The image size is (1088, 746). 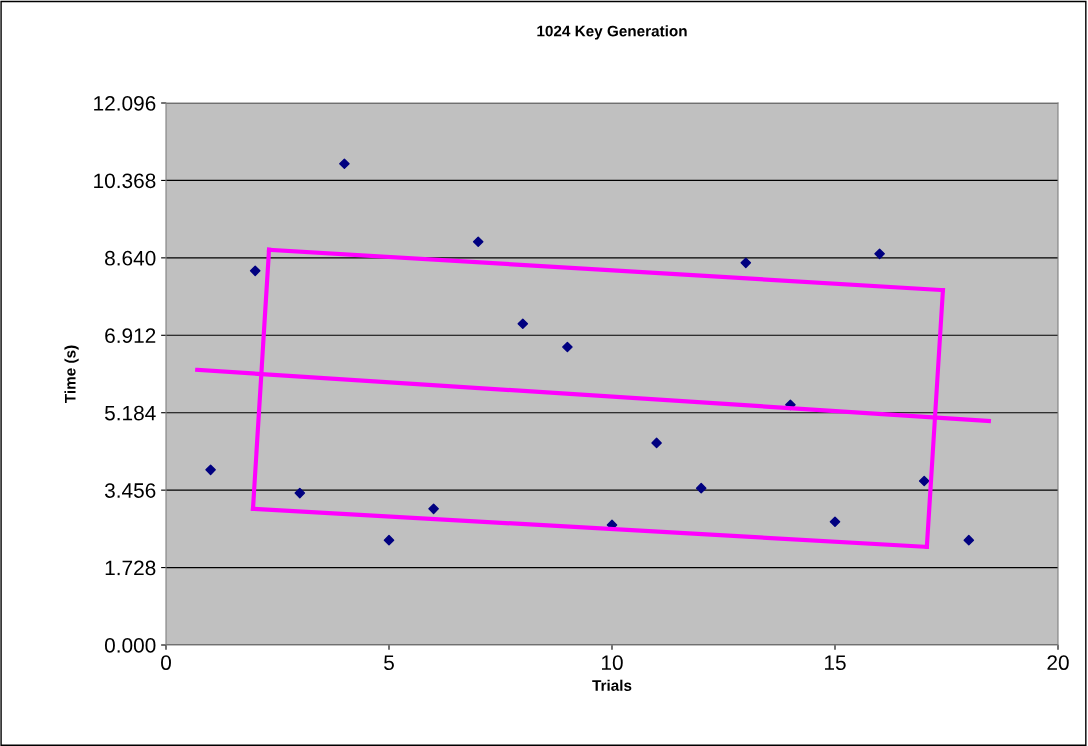 What do you see at coordinates (130, 336) in the screenshot?
I see `y-tick-label: 6.912` at bounding box center [130, 336].